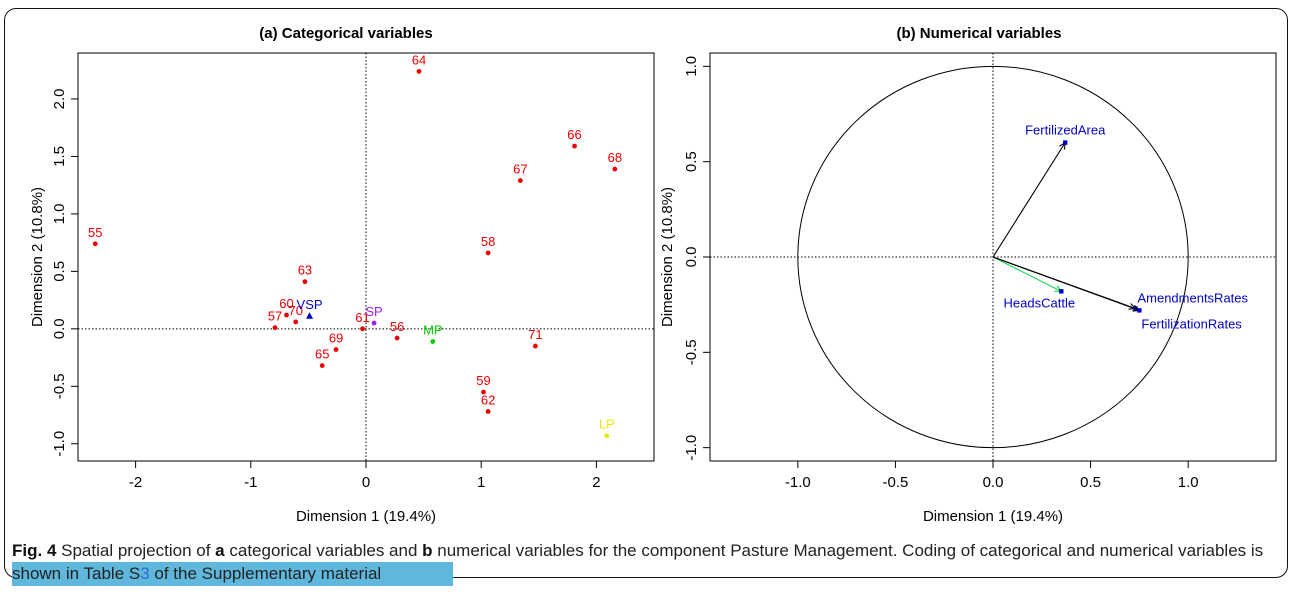  What do you see at coordinates (59, 386) in the screenshot?
I see `panel-a-y-tick-label: -0.5` at bounding box center [59, 386].